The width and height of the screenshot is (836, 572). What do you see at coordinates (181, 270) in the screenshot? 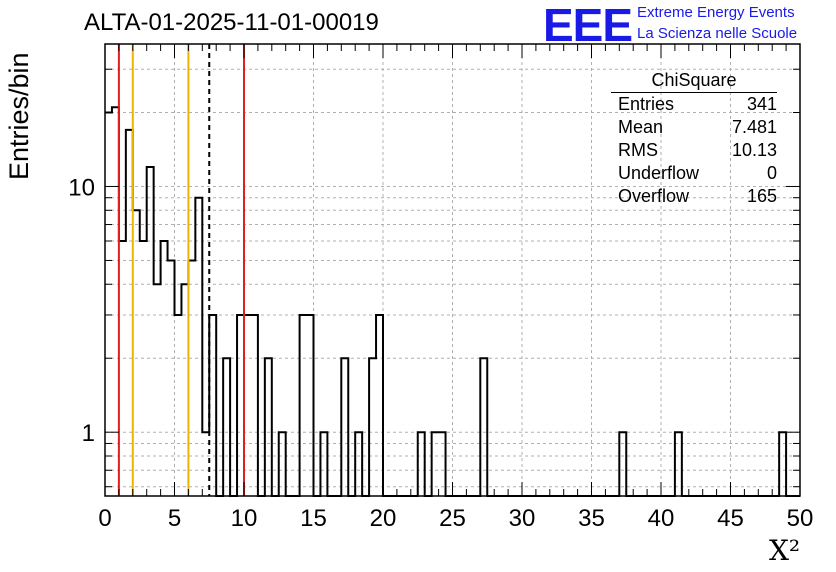
I see `reference-lines` at bounding box center [181, 270].